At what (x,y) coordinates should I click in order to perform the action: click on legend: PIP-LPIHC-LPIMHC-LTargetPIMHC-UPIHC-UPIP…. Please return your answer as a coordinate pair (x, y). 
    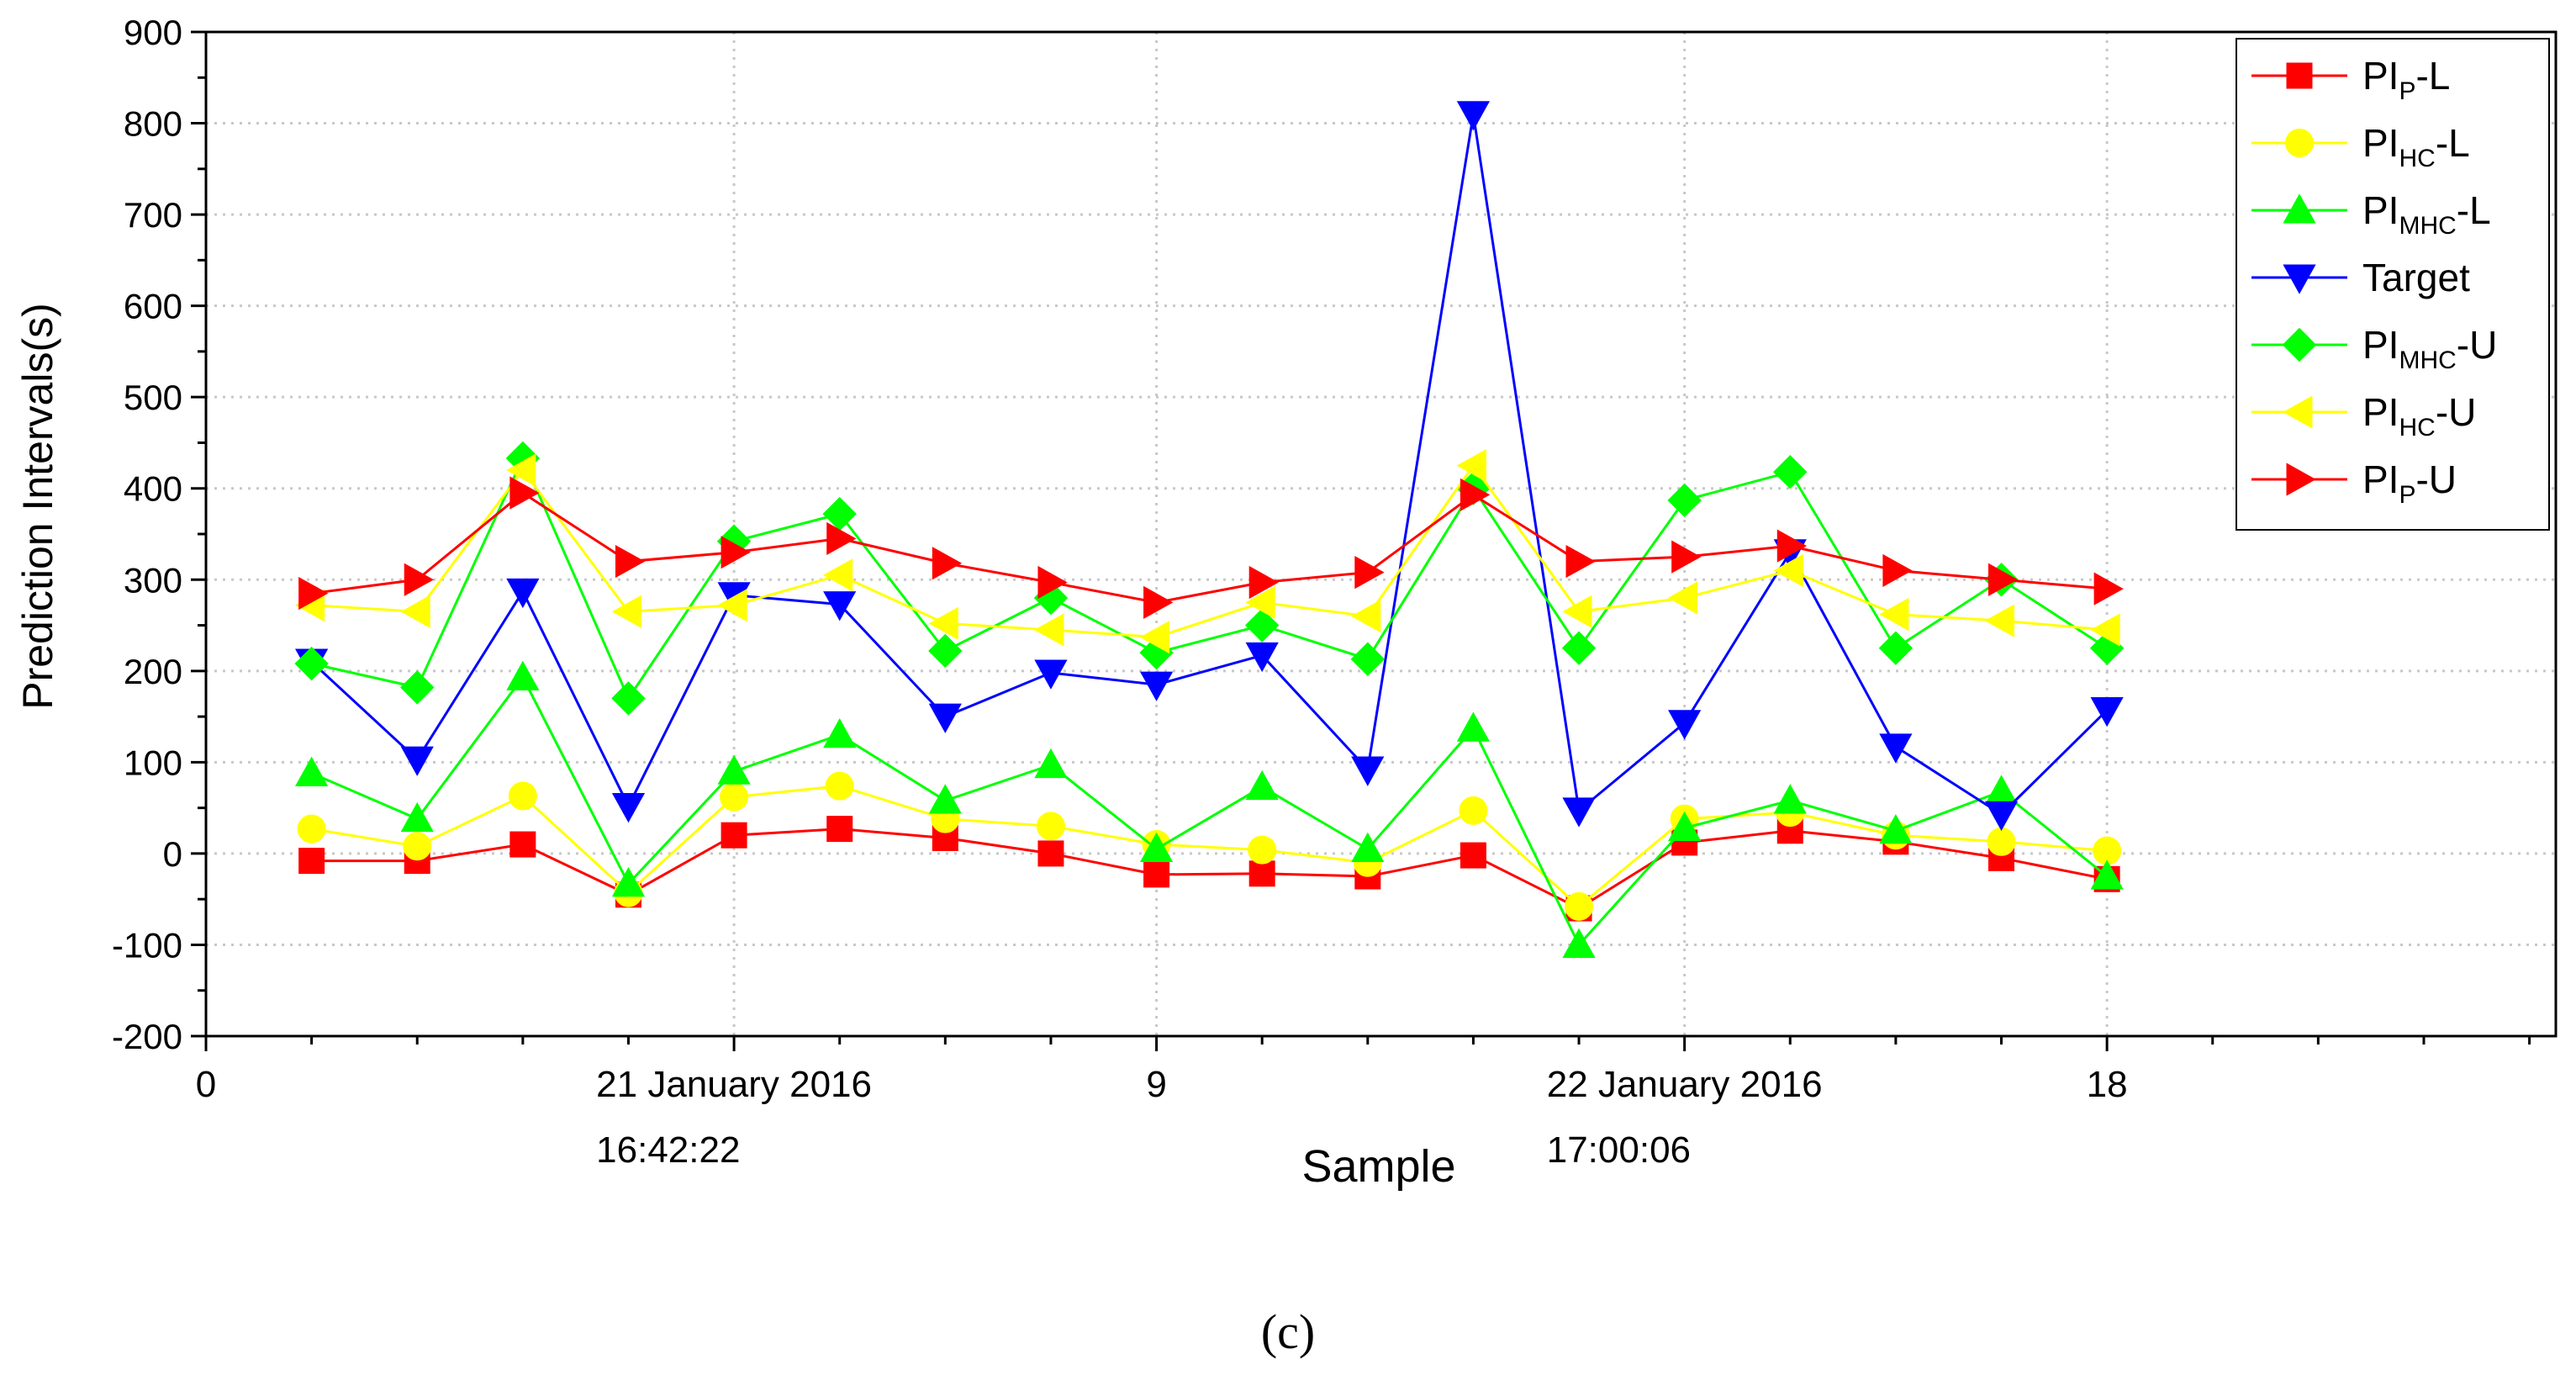
    Looking at the image, I should click on (2393, 284).